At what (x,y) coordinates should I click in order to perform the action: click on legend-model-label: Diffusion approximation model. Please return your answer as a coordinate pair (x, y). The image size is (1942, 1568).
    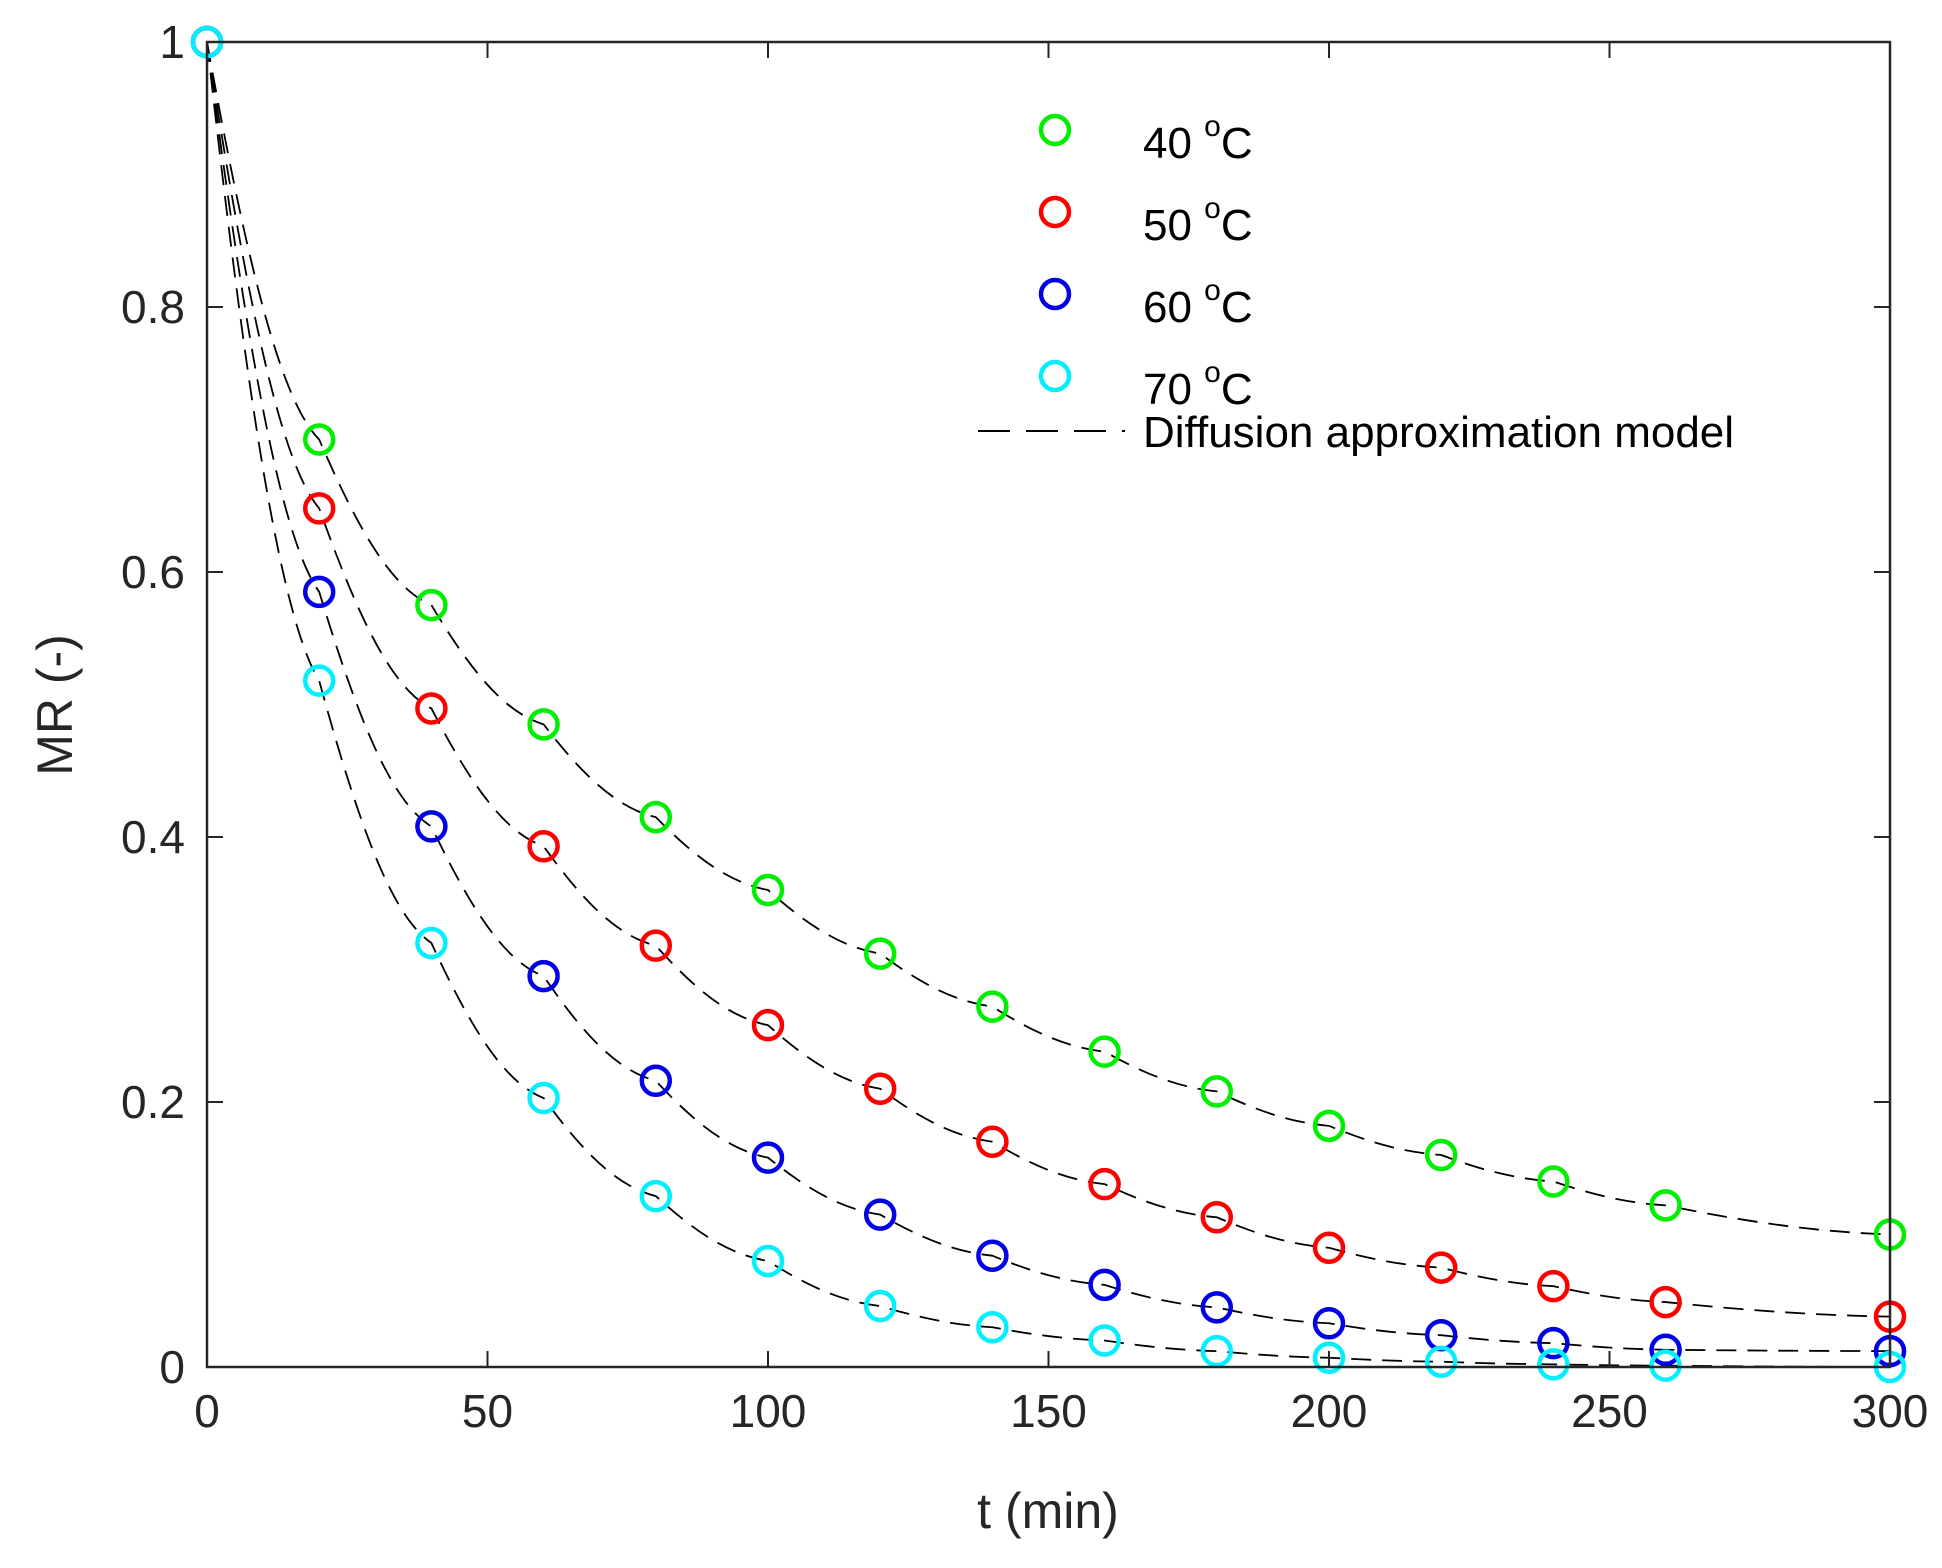
    Looking at the image, I should click on (1438, 432).